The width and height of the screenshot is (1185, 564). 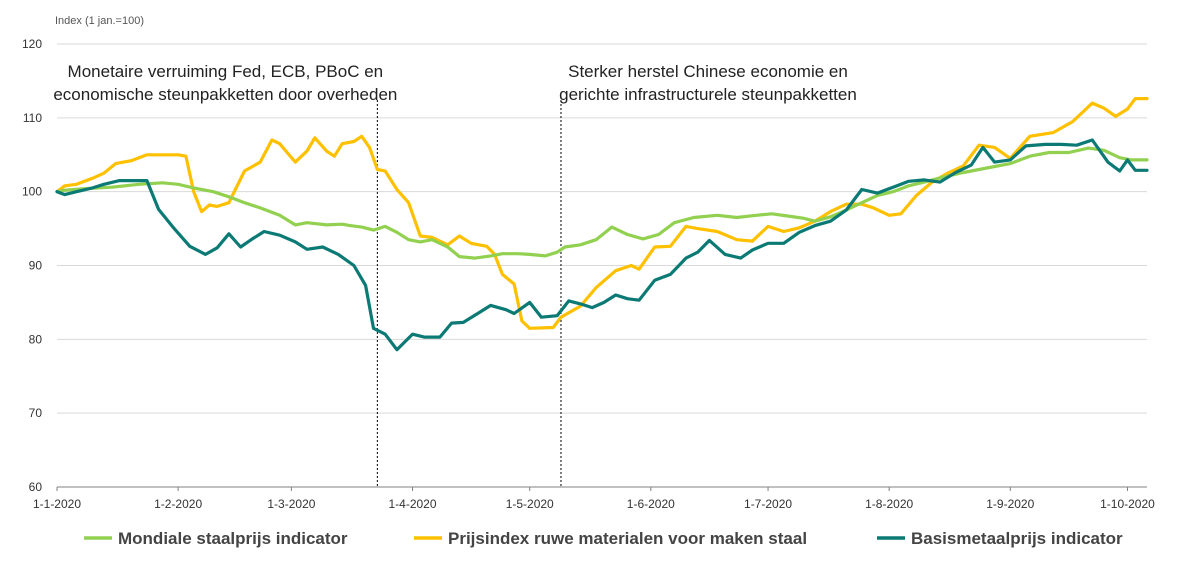 What do you see at coordinates (708, 71) in the screenshot?
I see `annotation-line-text: Sterker herstel Chinese economie en` at bounding box center [708, 71].